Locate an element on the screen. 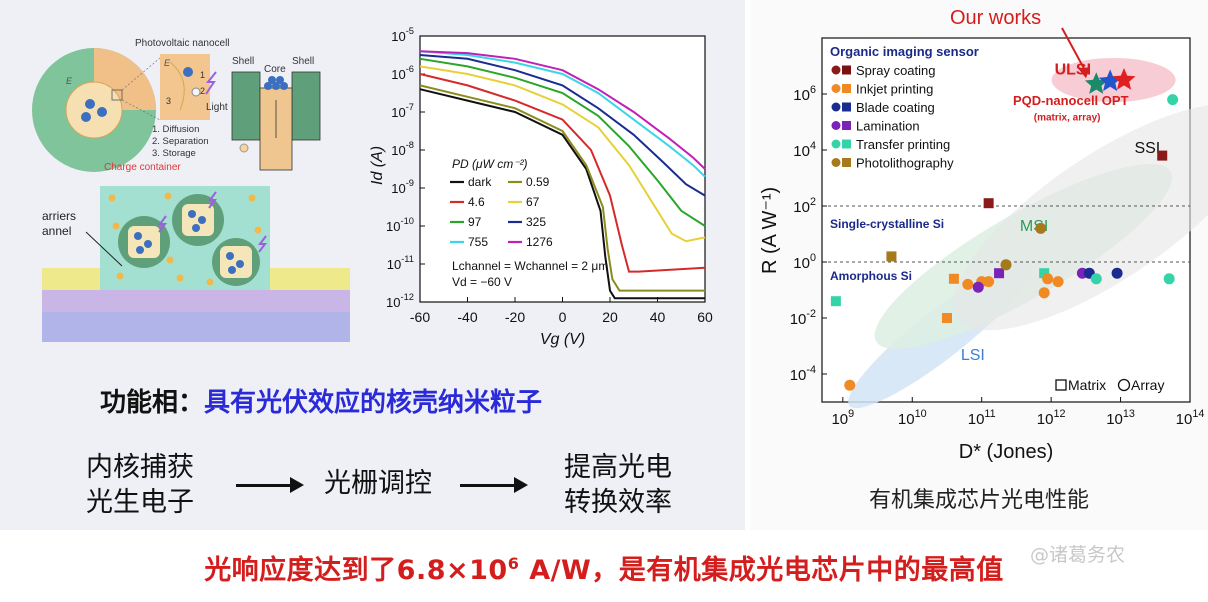 The width and height of the screenshot is (1208, 602). benchmark-y-axis-label: R (A W⁻¹) is located at coordinates (770, 230).